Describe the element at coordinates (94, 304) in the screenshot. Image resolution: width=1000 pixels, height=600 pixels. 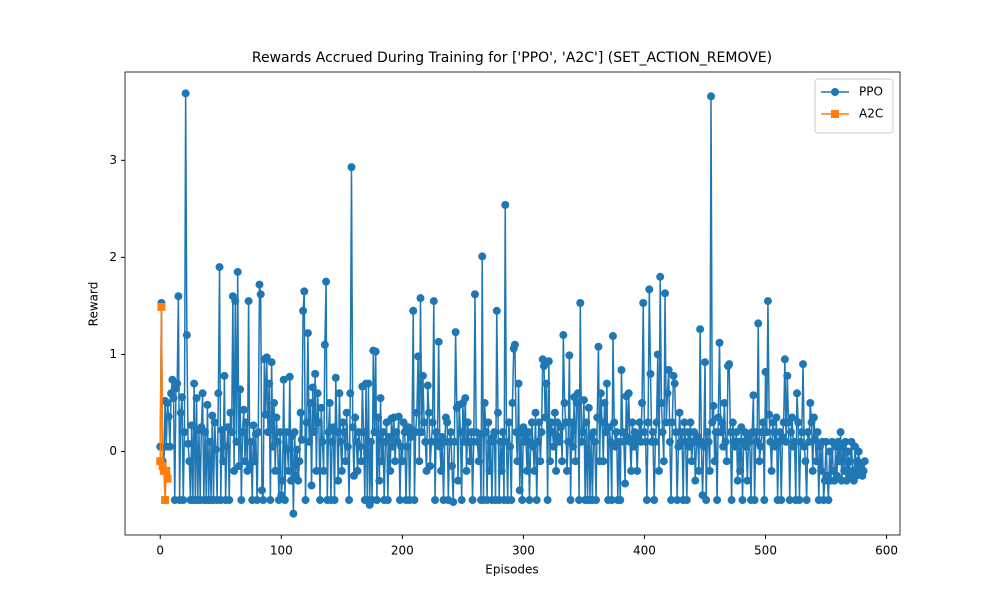
I see `y-axis-label: Reward` at that location.